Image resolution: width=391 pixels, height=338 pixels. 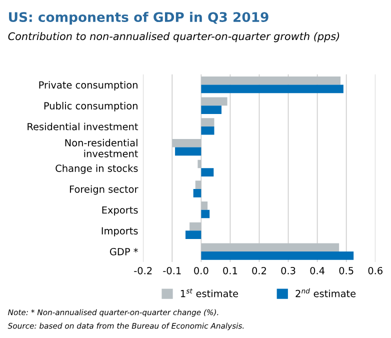 What do you see at coordinates (174, 37) in the screenshot?
I see `chart-subtitle: Contribution to non-annualised quarter-on-quarter growth (pps)` at bounding box center [174, 37].